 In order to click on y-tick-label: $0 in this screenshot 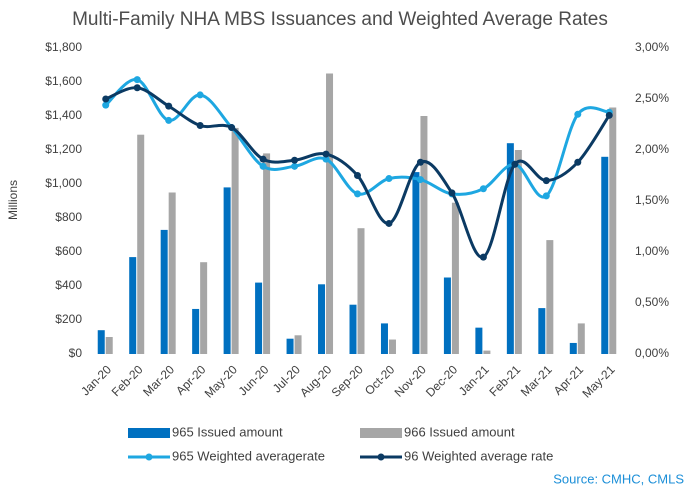, I will do `click(76, 353)`.